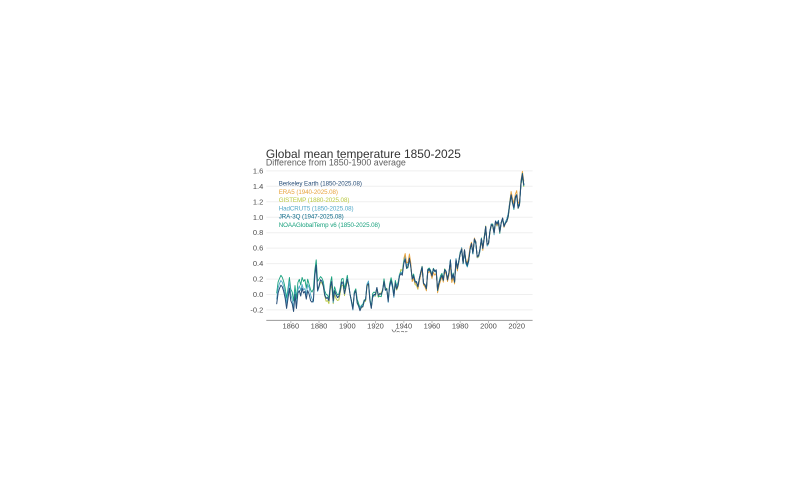 The height and width of the screenshot is (480, 800). Describe the element at coordinates (319, 325) in the screenshot. I see `svg-text: 1880` at that location.